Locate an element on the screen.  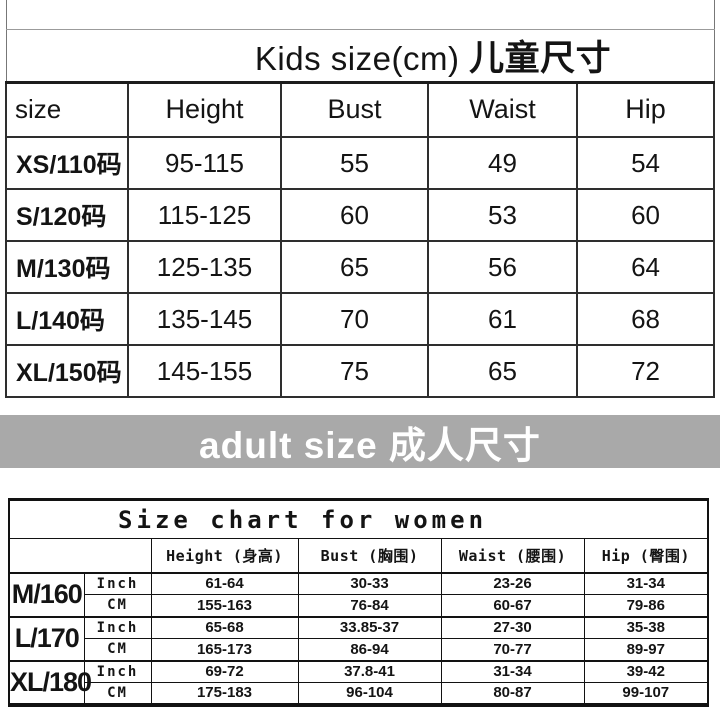
hip-cell: 60 is located at coordinates (645, 215).